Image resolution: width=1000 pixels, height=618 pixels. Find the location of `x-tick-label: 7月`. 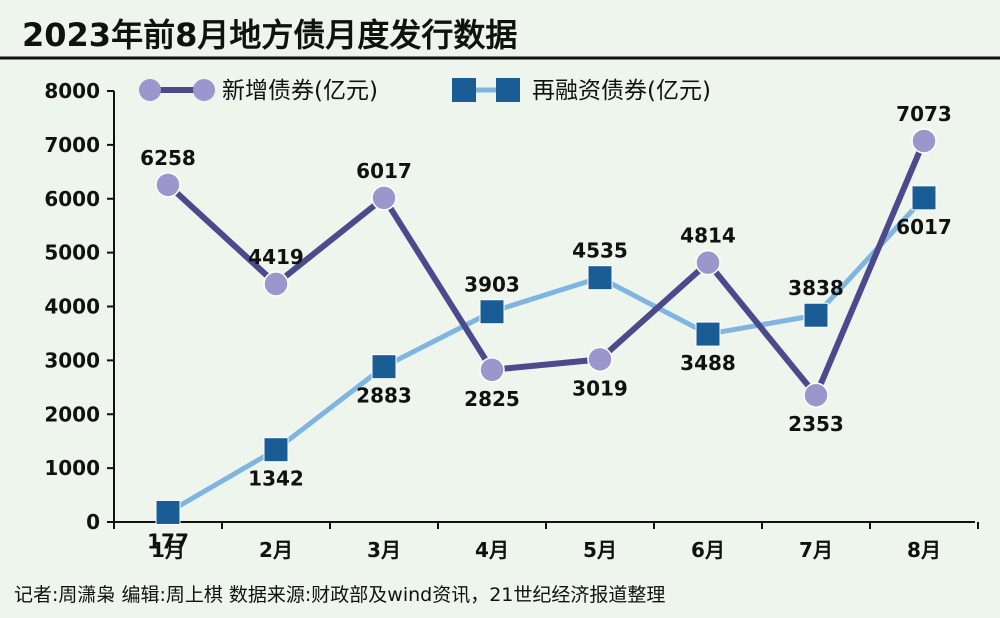

x-tick-label: 7月 is located at coordinates (816, 550).